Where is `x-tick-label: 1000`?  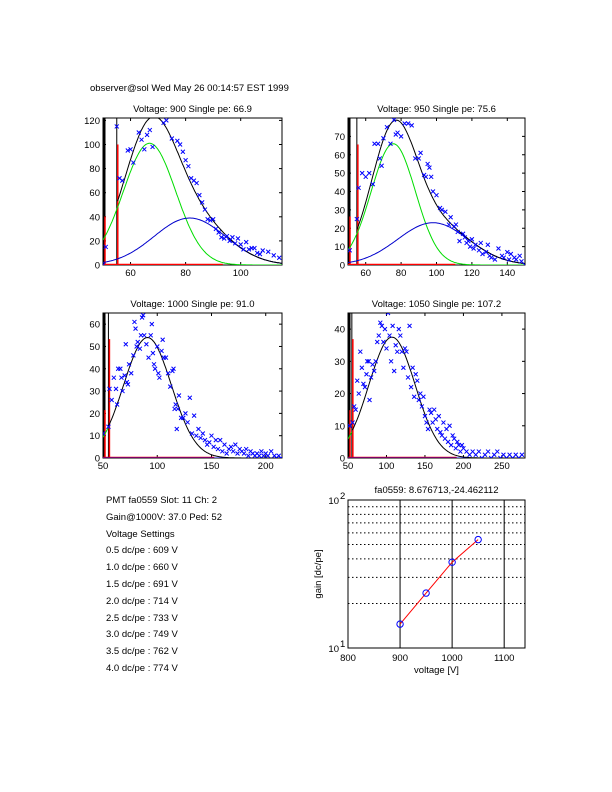
x-tick-label: 1000 is located at coordinates (452, 658).